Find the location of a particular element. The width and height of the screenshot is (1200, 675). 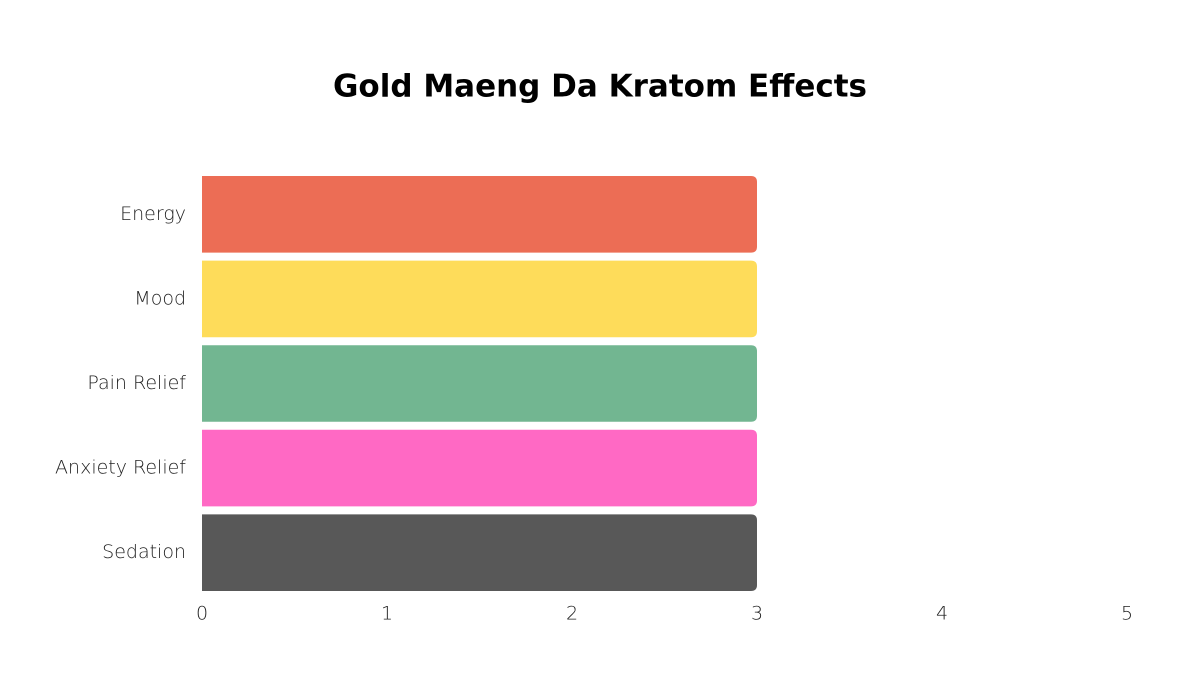

y-tick-label: Sedation is located at coordinates (144, 552).